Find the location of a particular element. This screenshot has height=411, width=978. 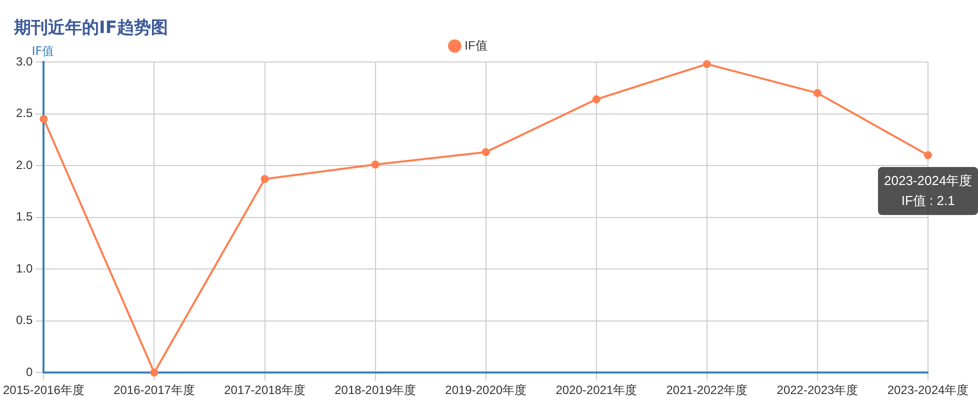

annotation: 2023-2024年度 IF值 : 2.1 is located at coordinates (928, 191).